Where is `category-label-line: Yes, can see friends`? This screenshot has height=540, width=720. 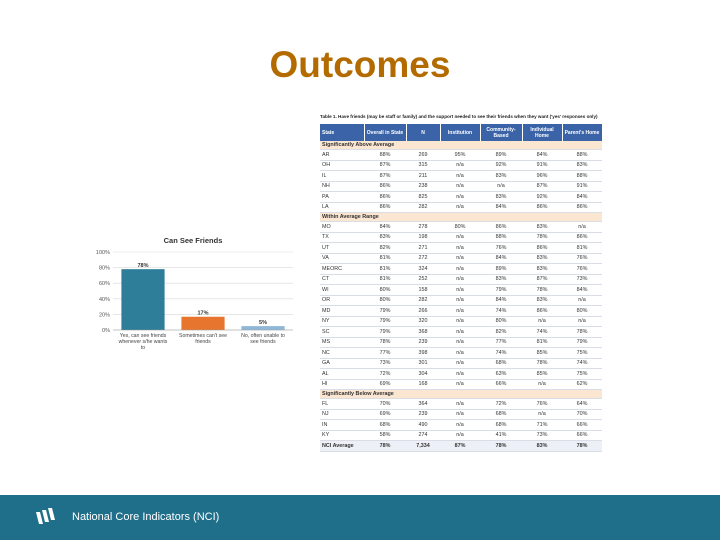 category-label-line: Yes, can see friends is located at coordinates (143, 336).